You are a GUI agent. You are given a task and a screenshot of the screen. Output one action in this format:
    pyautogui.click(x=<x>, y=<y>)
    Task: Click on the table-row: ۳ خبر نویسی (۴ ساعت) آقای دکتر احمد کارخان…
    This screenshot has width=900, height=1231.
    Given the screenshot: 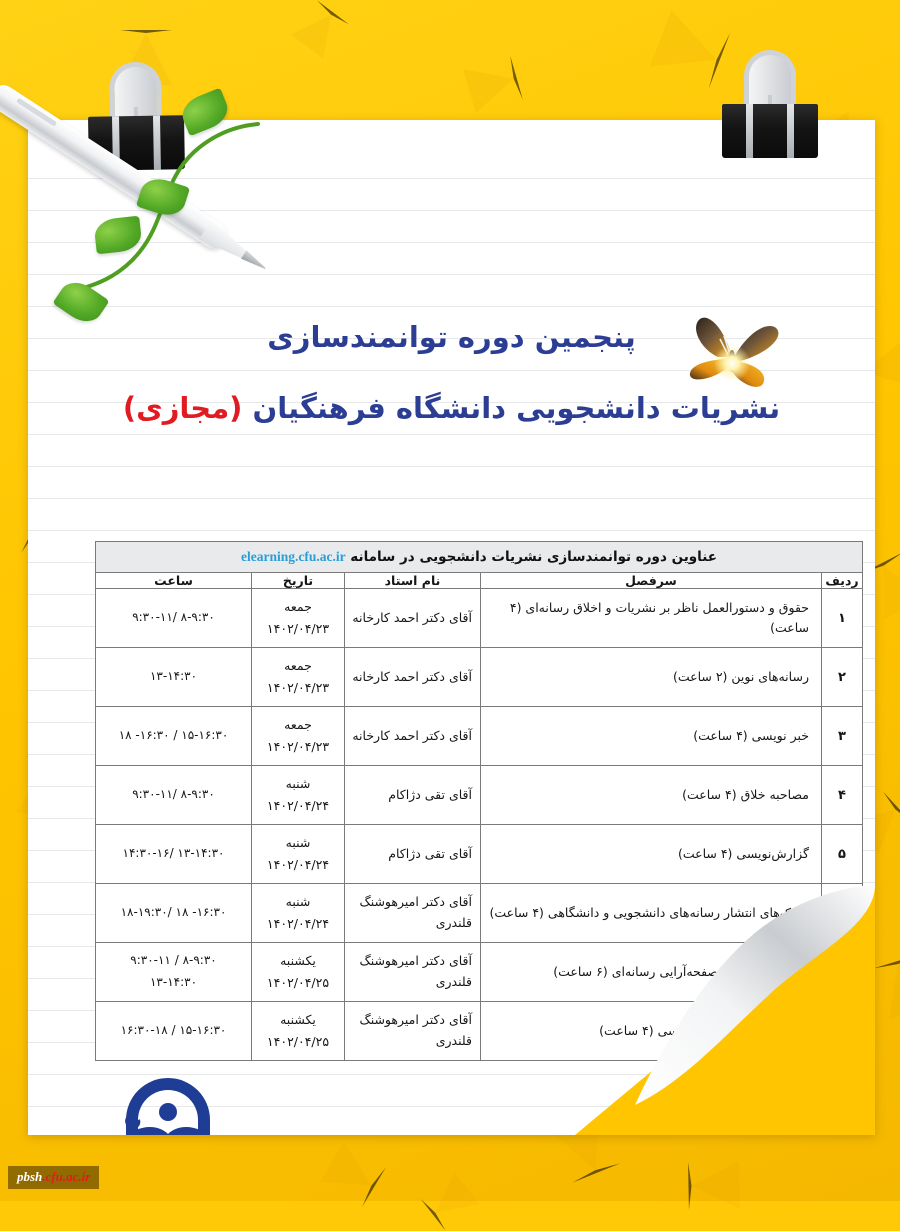 What is the action you would take?
    pyautogui.click(x=479, y=736)
    